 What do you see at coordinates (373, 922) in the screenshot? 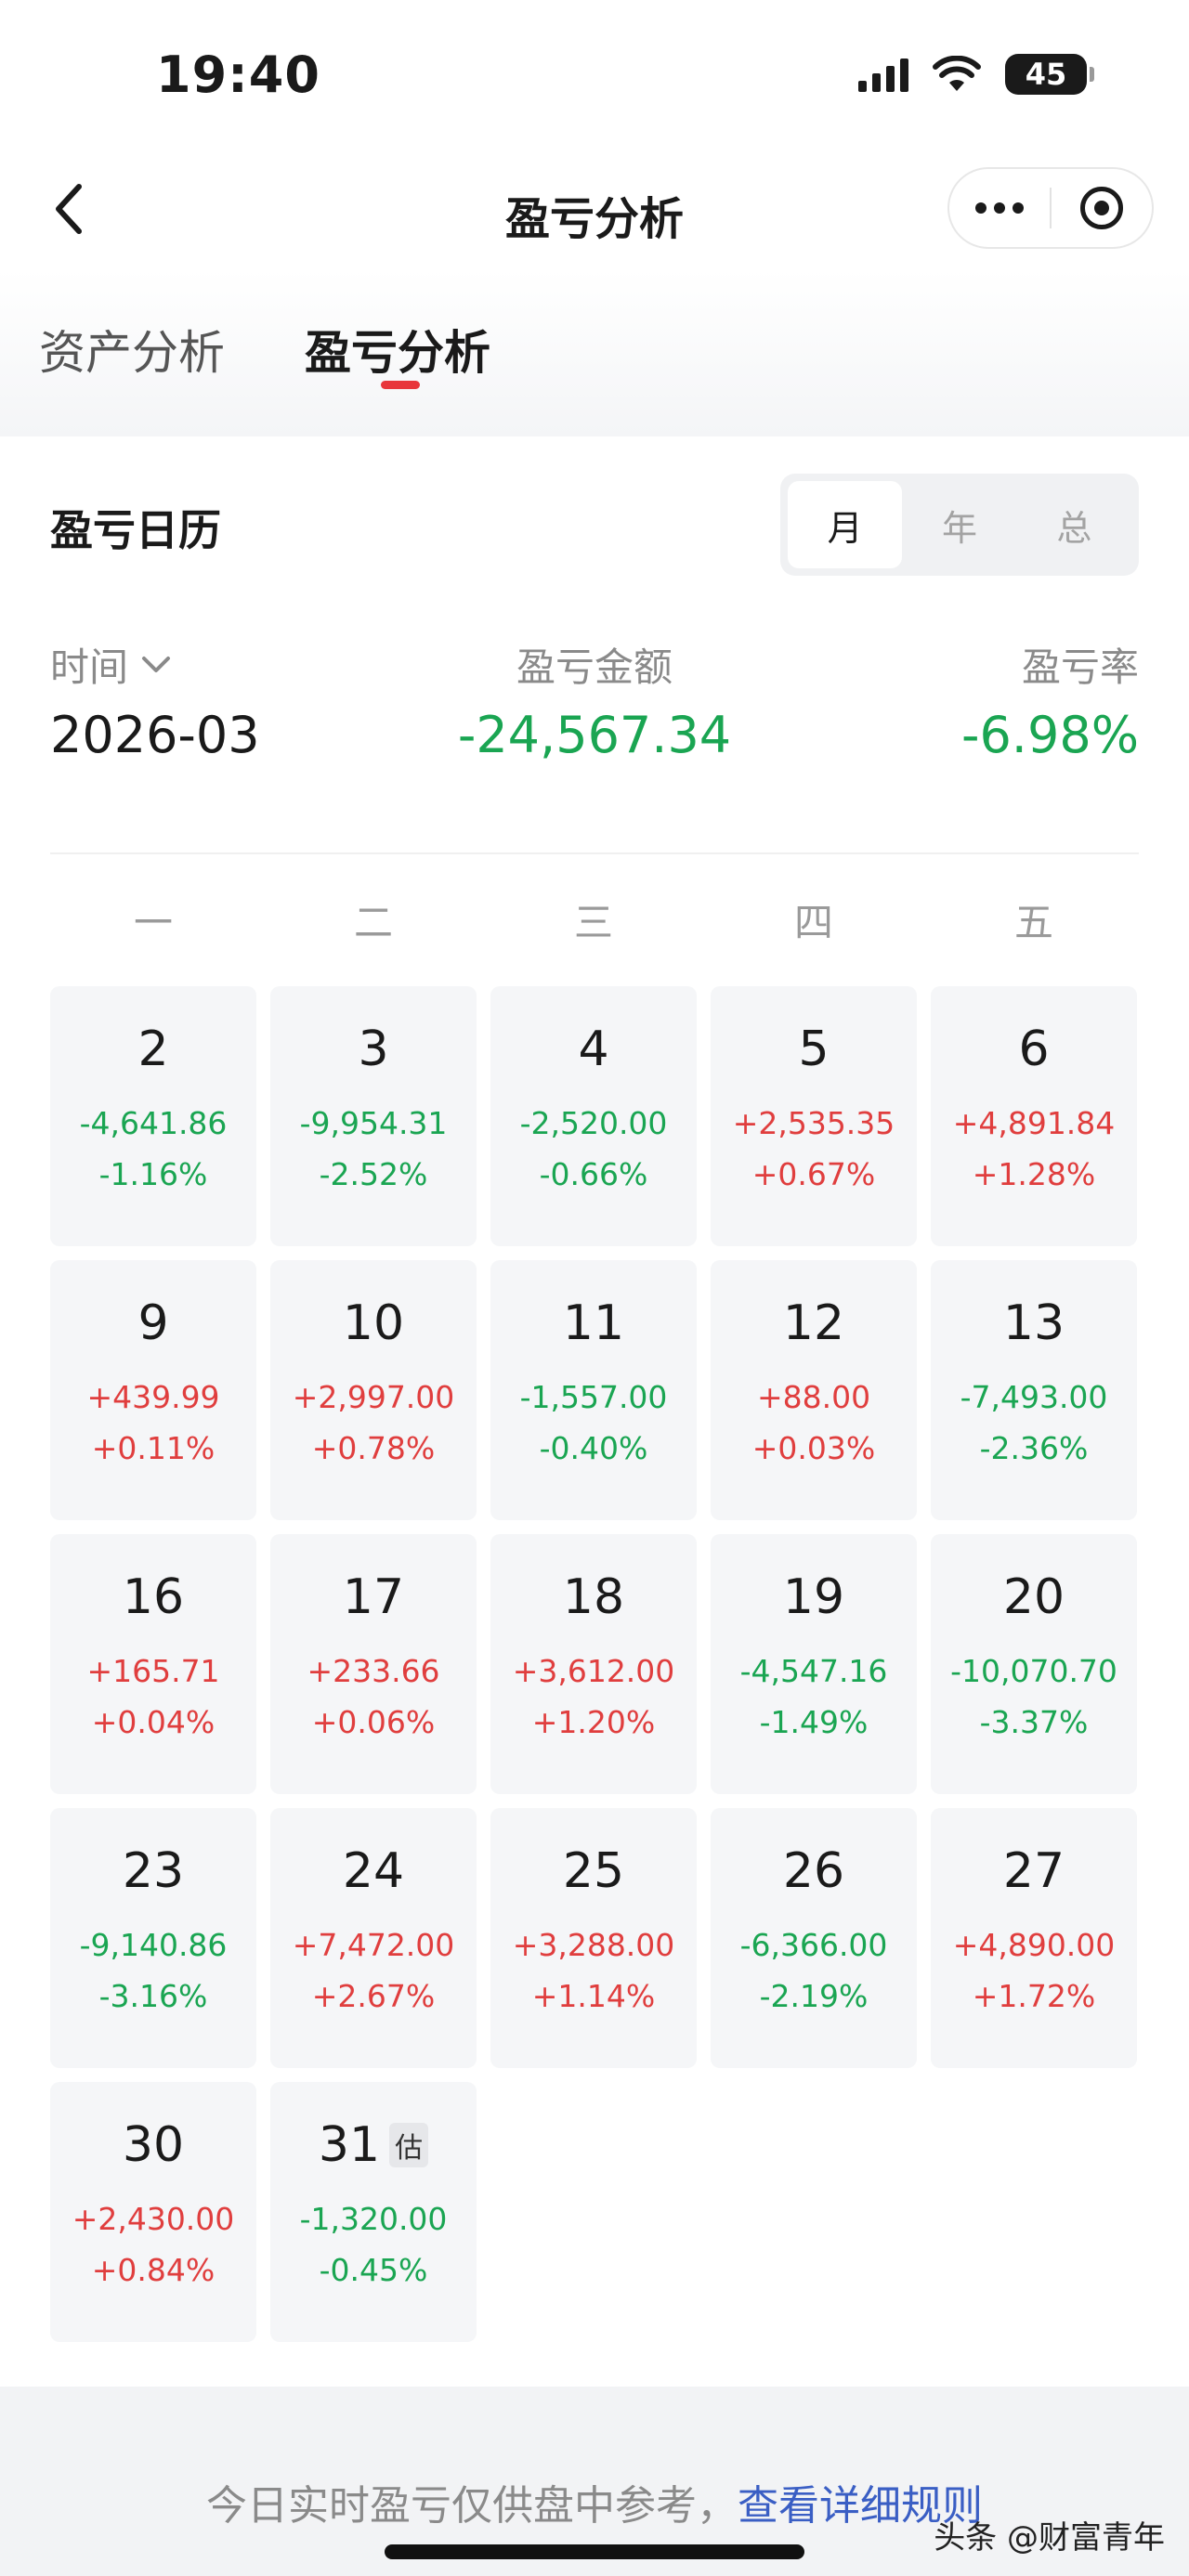
I see `weekday-label: 二` at bounding box center [373, 922].